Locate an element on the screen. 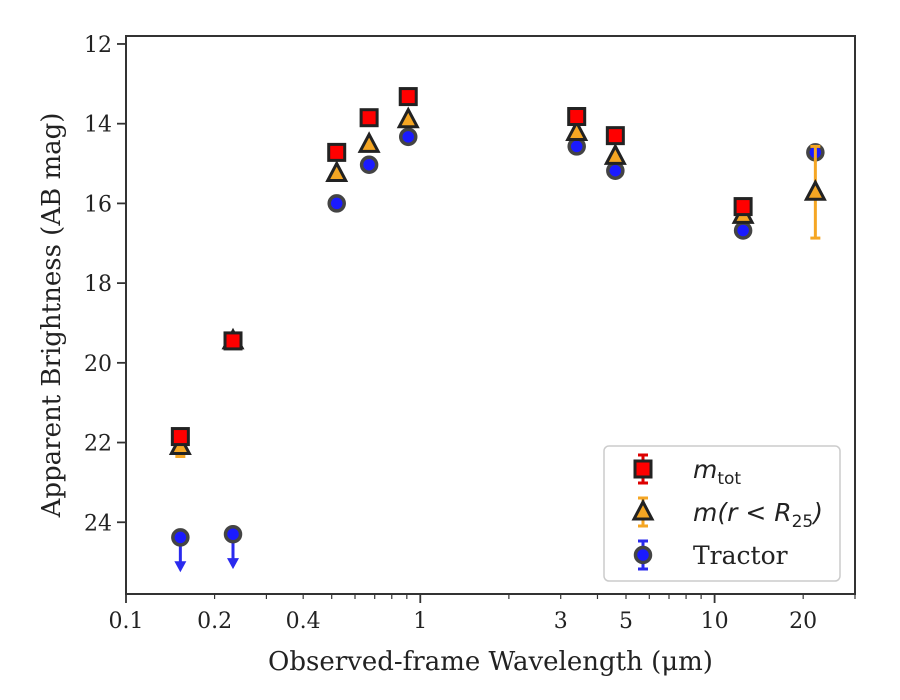 The width and height of the screenshot is (900, 700). y-tick-label: 12 is located at coordinates (98, 45).